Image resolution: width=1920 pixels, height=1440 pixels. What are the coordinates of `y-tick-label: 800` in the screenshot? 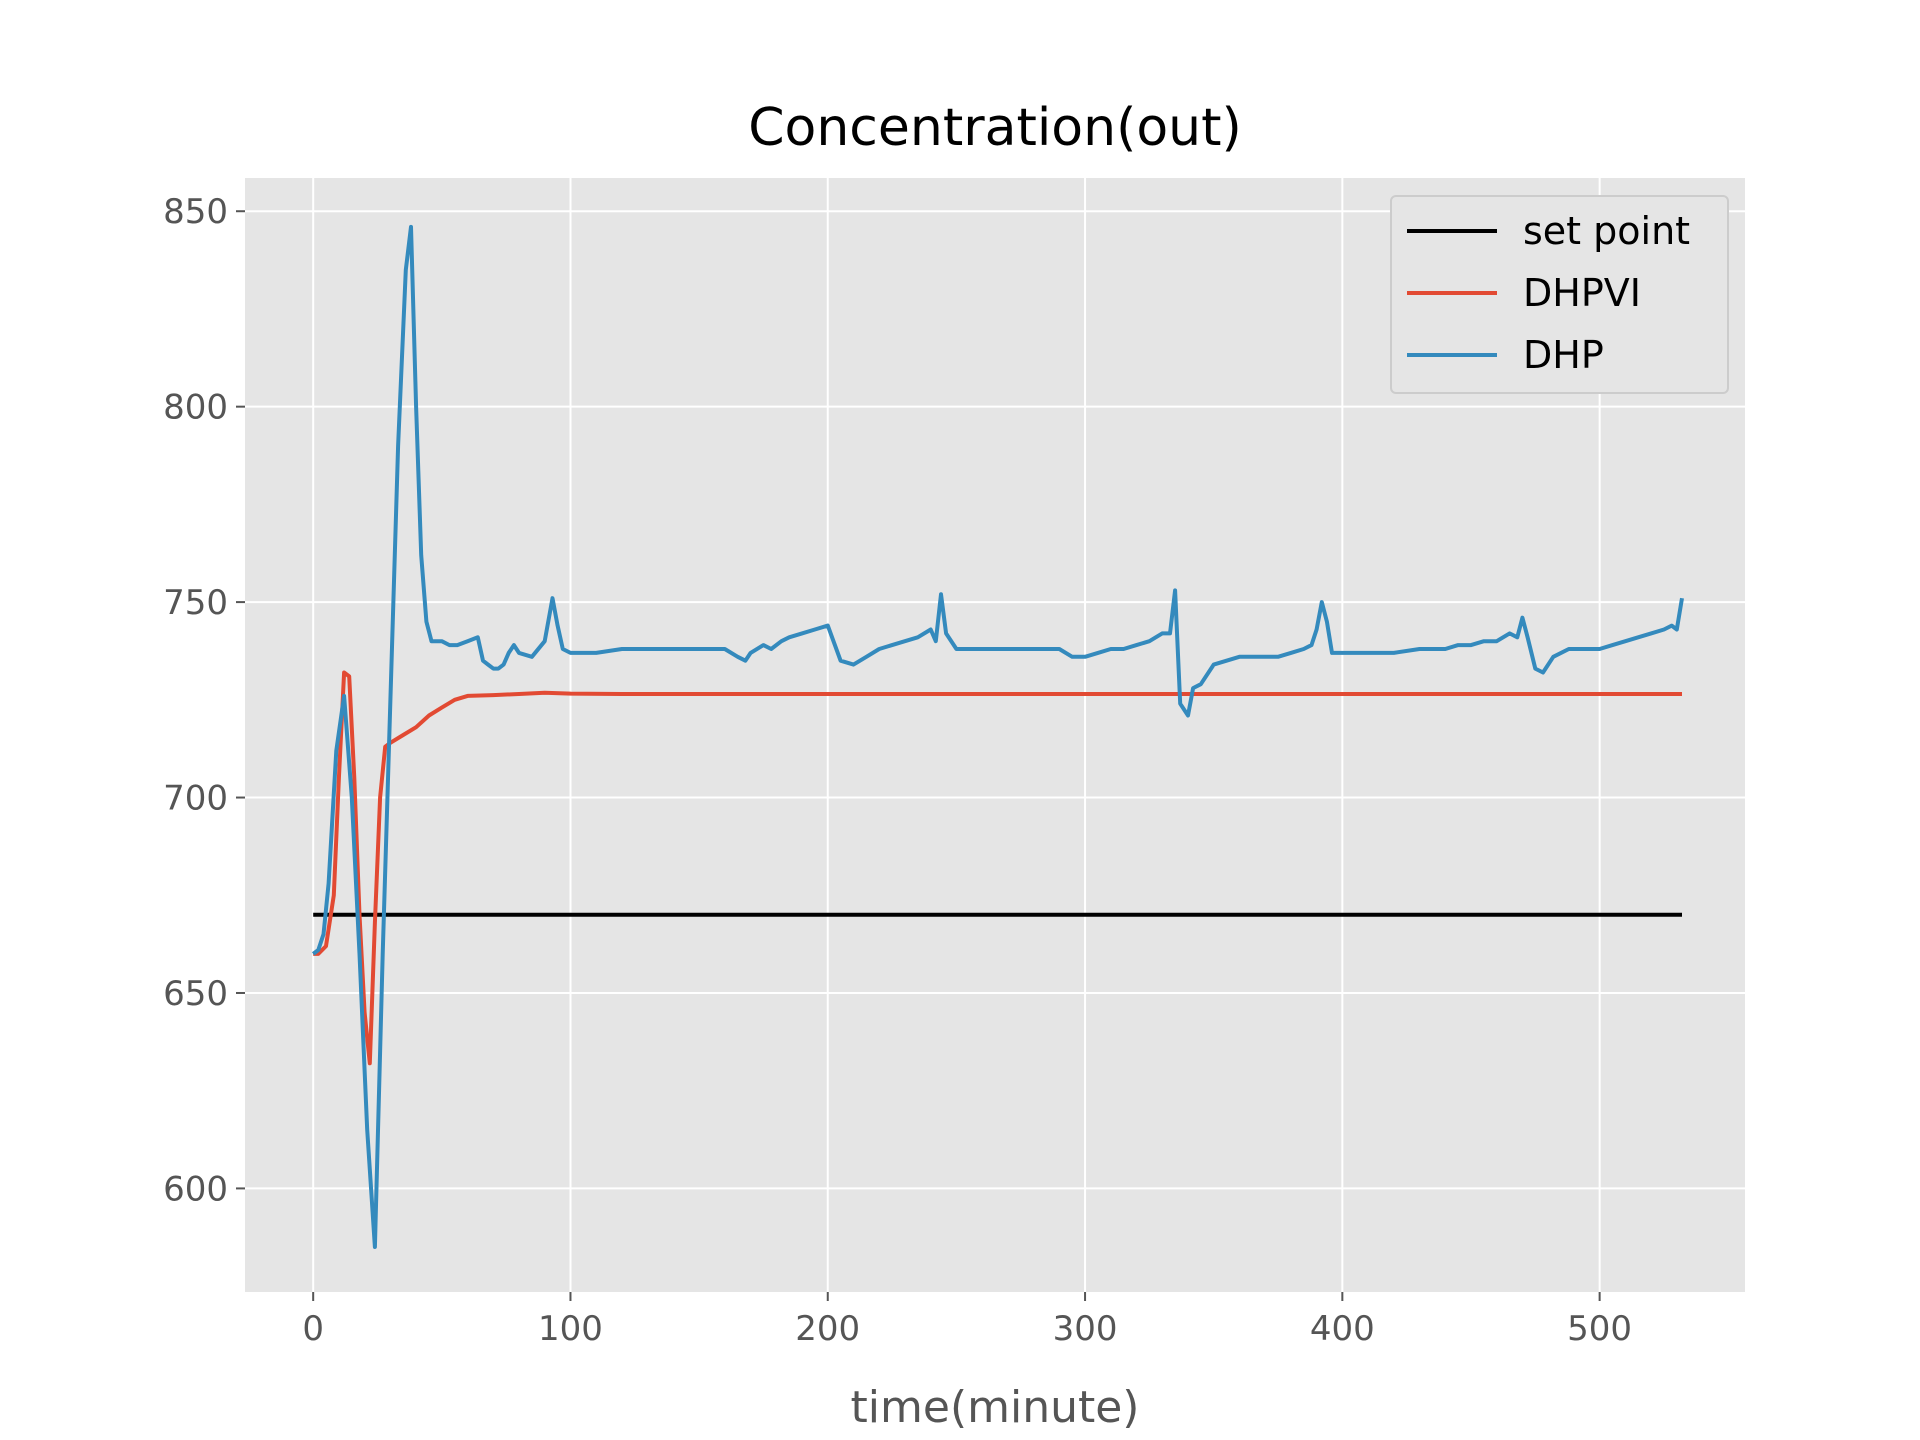 It's located at (195, 408).